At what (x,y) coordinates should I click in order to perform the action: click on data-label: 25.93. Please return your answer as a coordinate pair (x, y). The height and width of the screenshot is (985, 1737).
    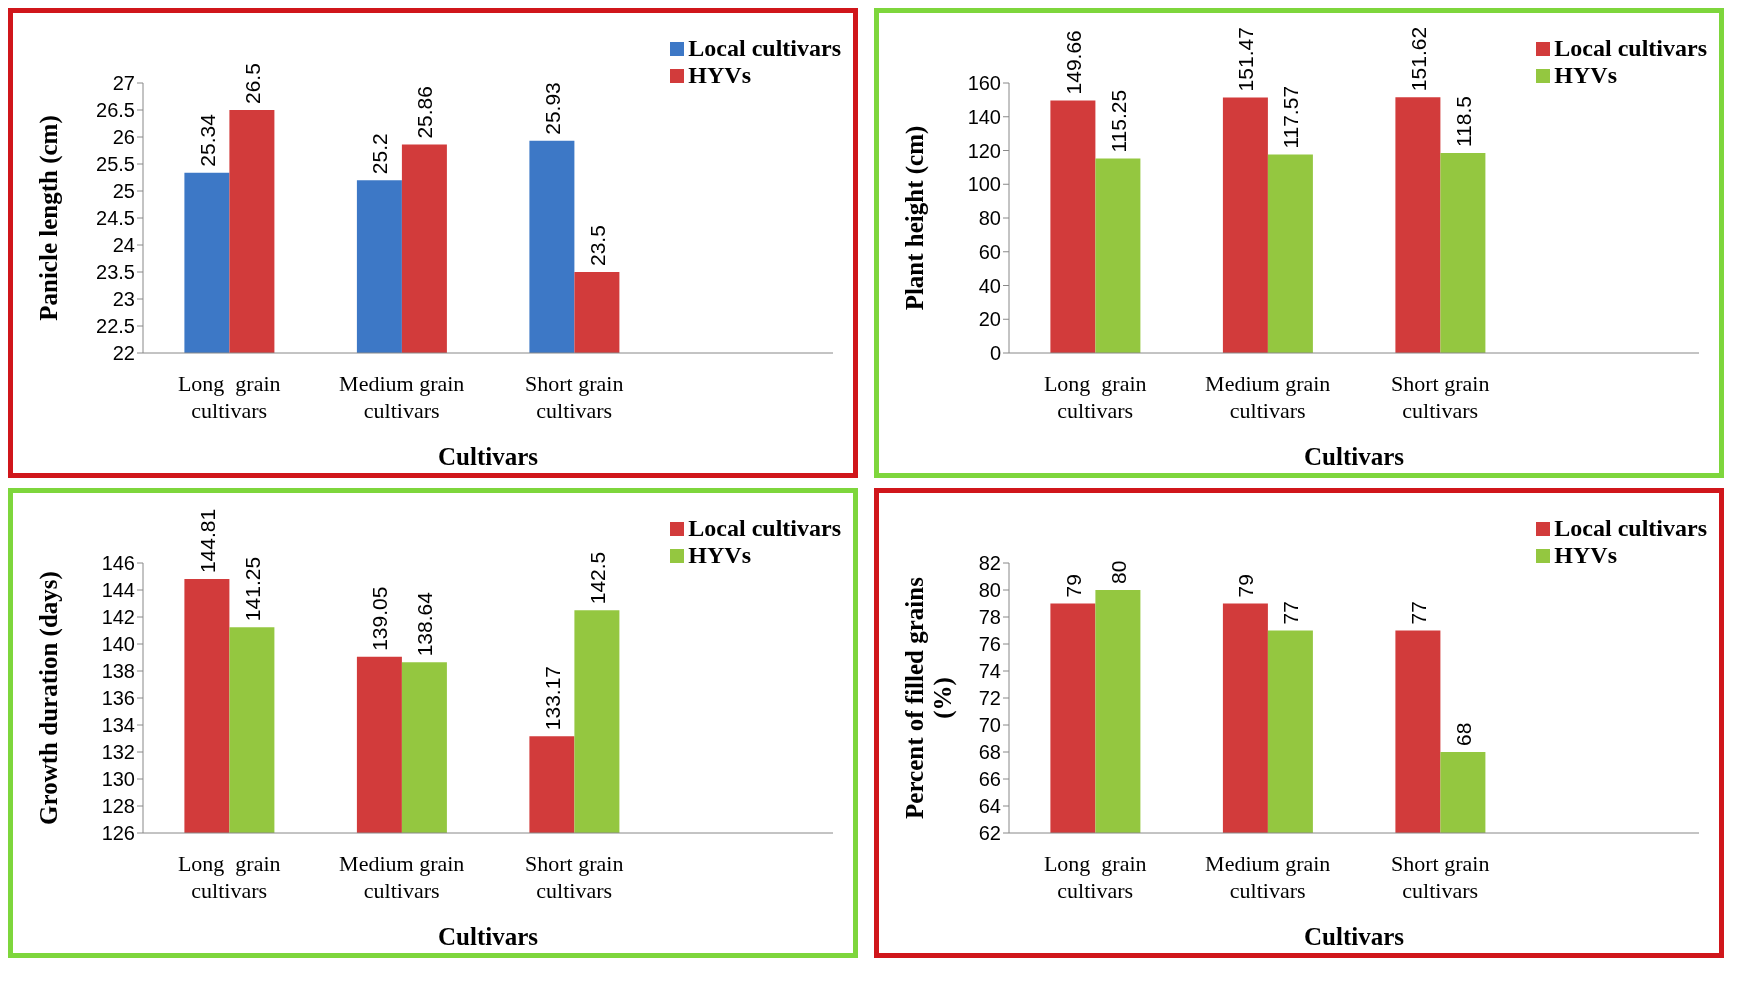
    Looking at the image, I should click on (552, 108).